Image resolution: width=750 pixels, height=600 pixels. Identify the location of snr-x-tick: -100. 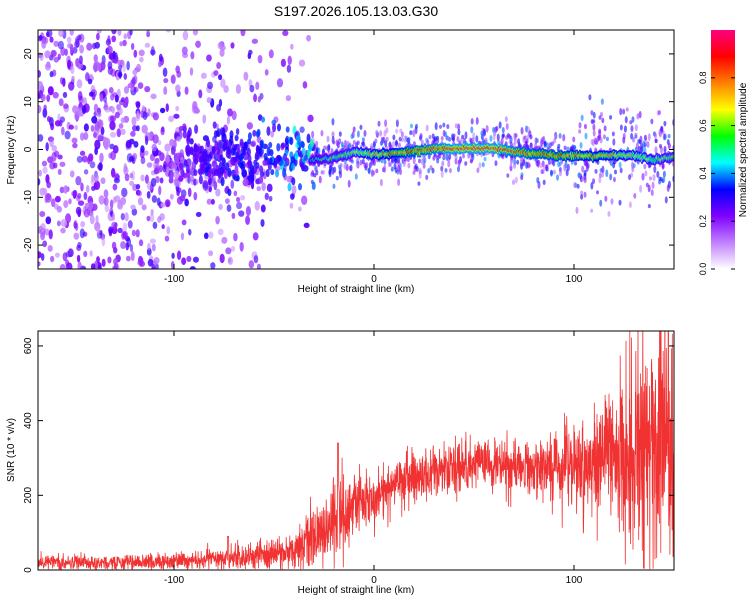
(174, 458).